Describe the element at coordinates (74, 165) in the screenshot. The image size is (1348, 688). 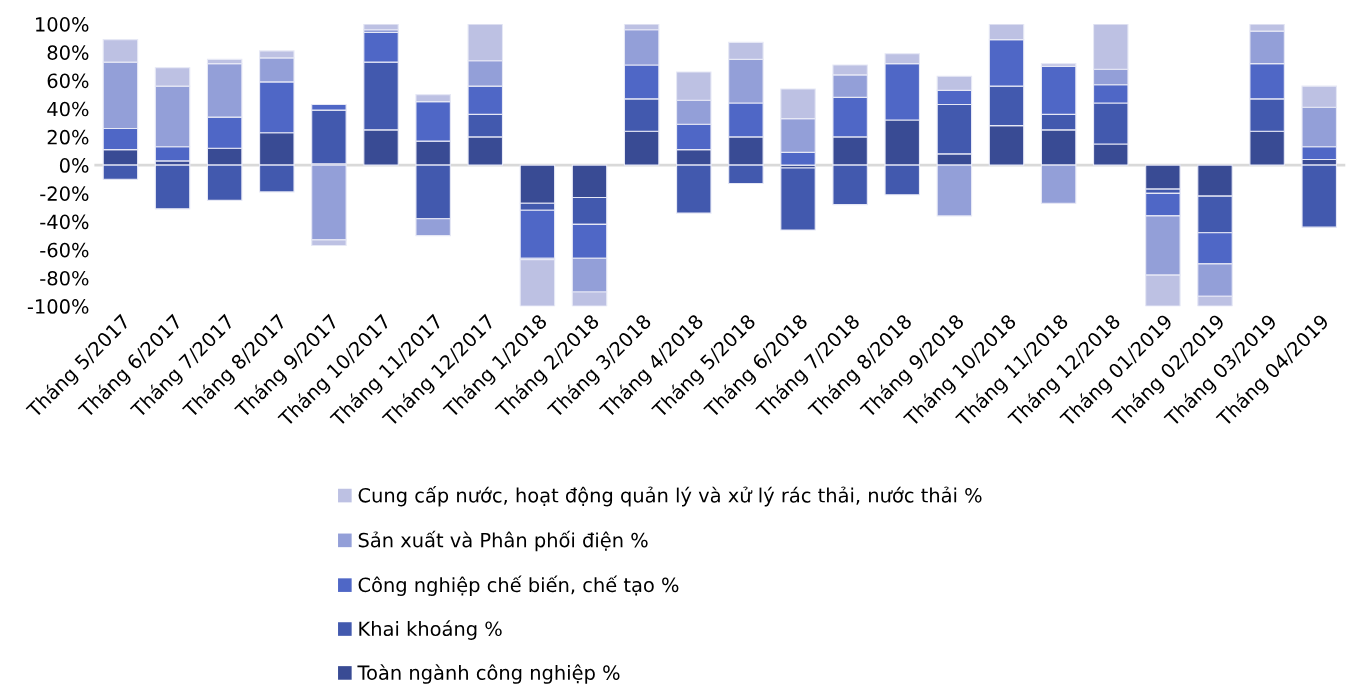
I see `y-tick-label: 0%` at that location.